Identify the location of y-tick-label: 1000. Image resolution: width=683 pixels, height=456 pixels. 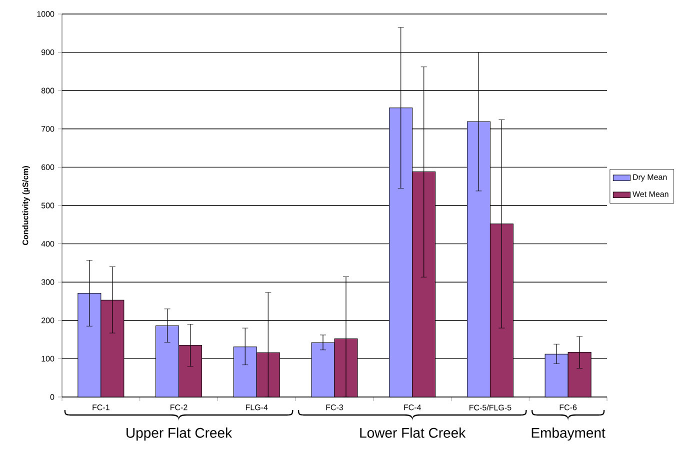
(45, 14).